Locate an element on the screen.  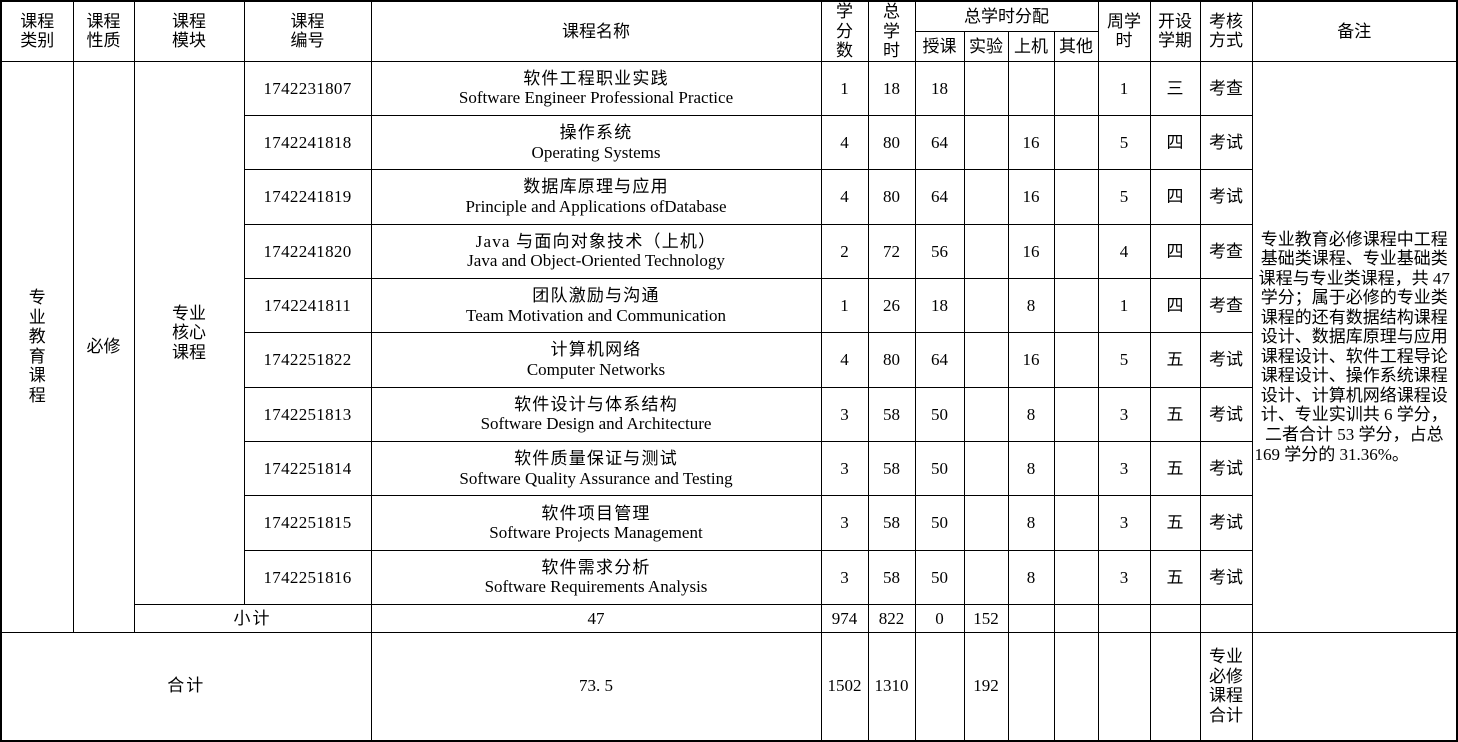
cell-course-nature: 必修 is located at coordinates (103, 346).